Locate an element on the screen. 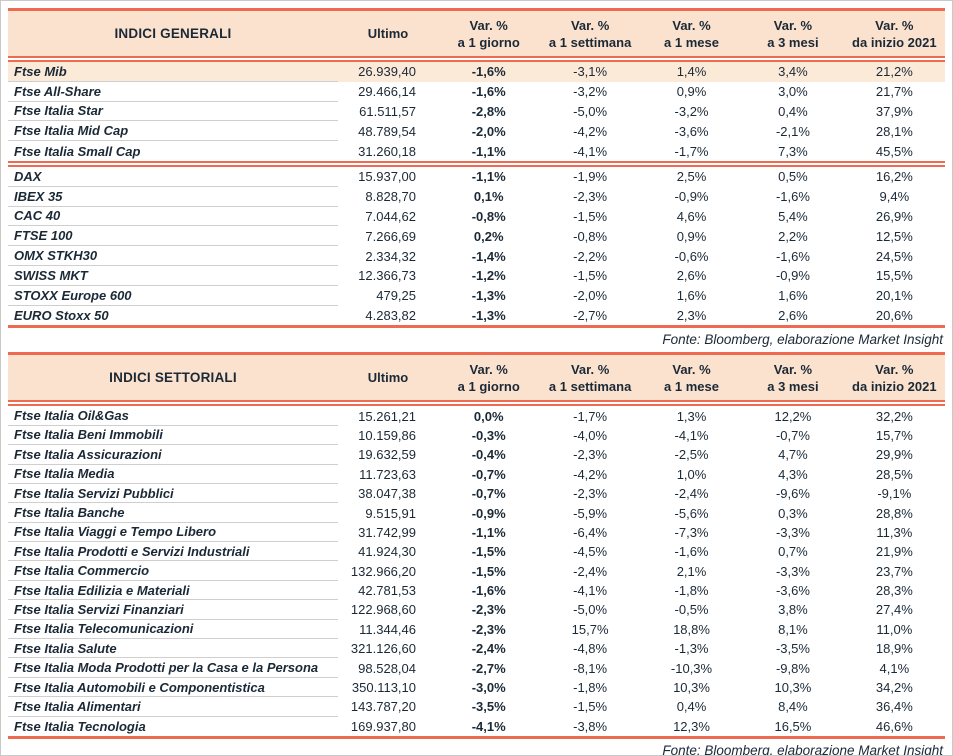 This screenshot has height=756, width=953. column-header-line: da inizio 2021 is located at coordinates (894, 42).